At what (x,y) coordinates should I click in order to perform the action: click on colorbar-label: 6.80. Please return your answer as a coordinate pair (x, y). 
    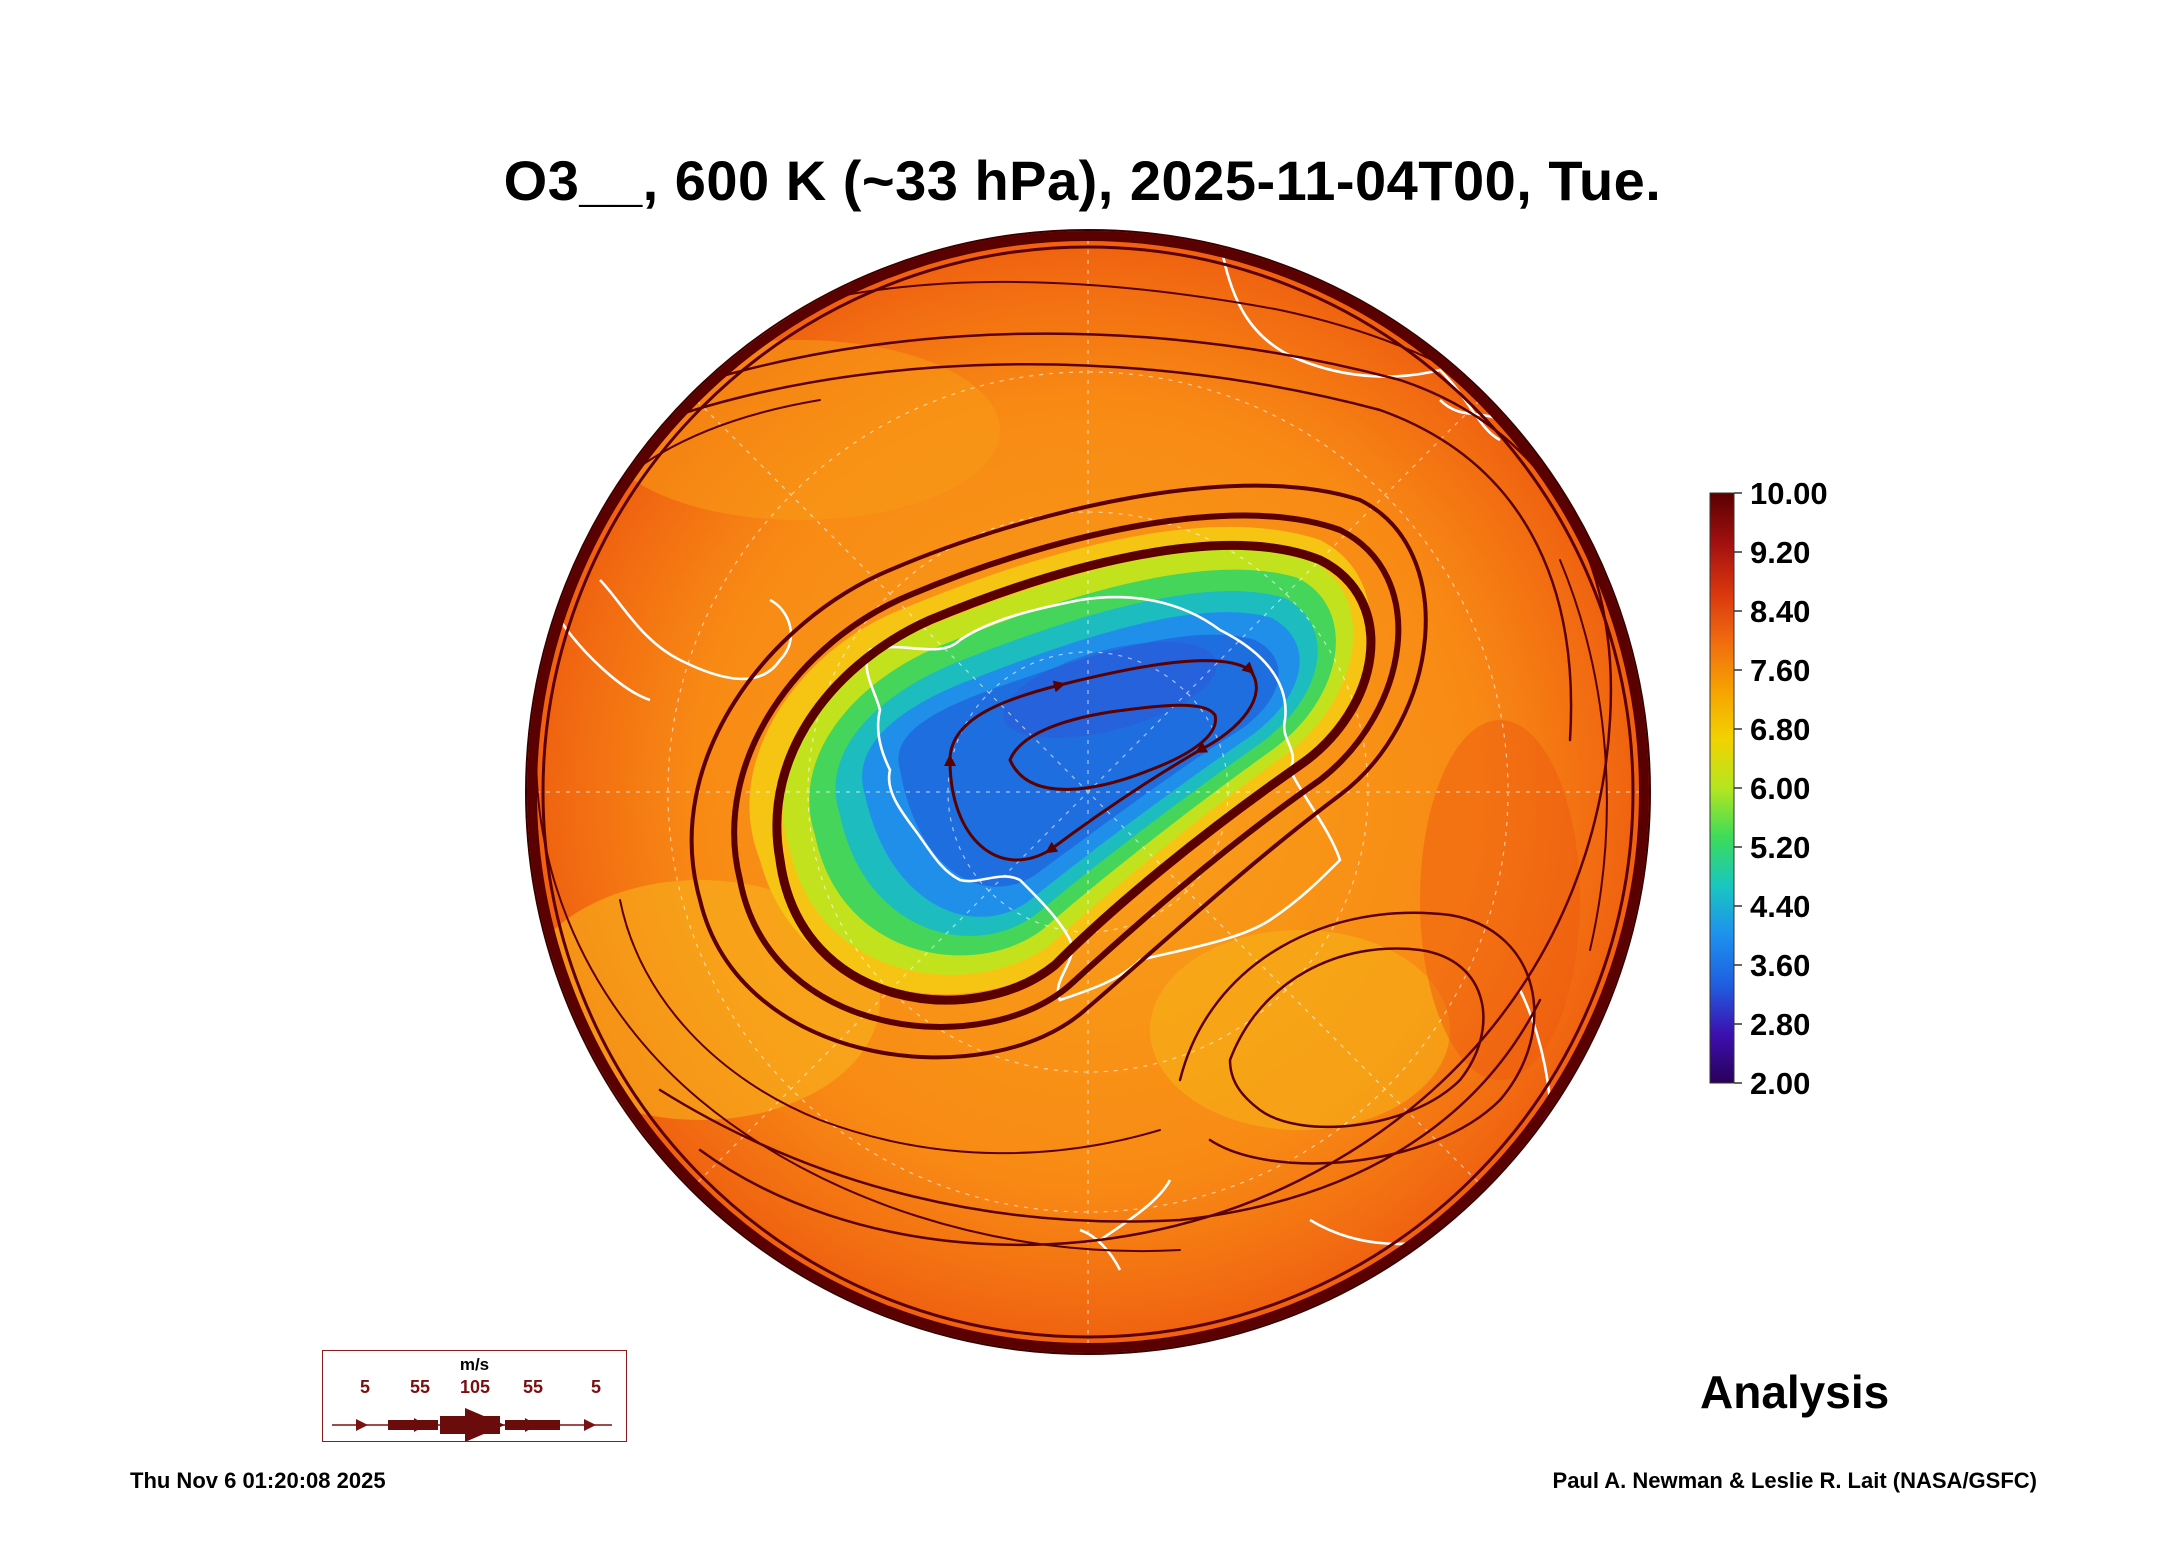
    Looking at the image, I should click on (1780, 729).